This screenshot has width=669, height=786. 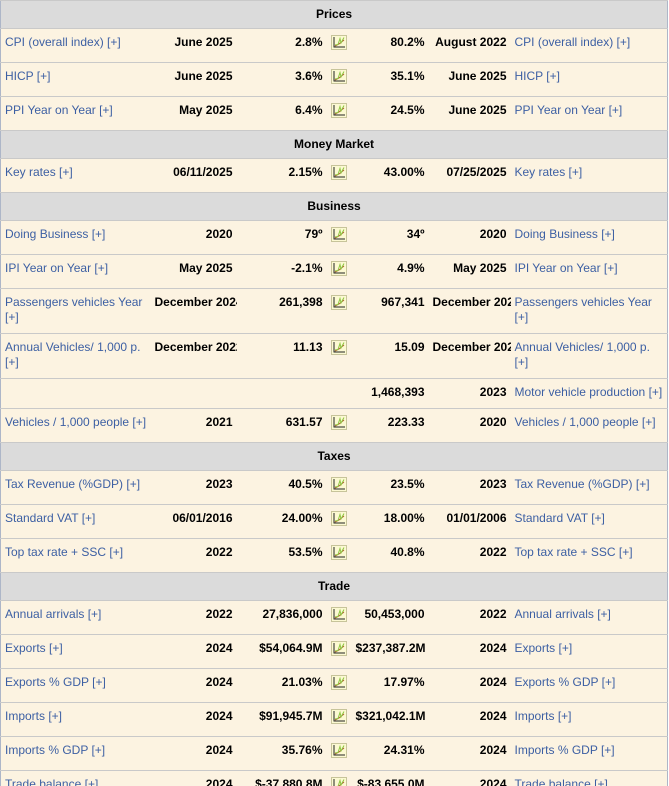 I want to click on indicator-cell-left: PPI Year on Year [+], so click(x=75, y=113).